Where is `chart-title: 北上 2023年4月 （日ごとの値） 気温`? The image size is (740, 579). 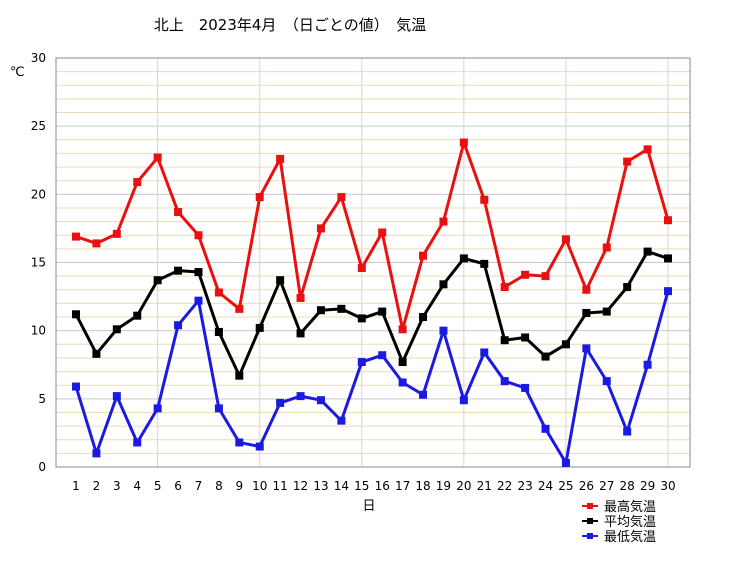 chart-title: 北上 2023年4月 （日ごとの値） 気温 is located at coordinates (290, 25).